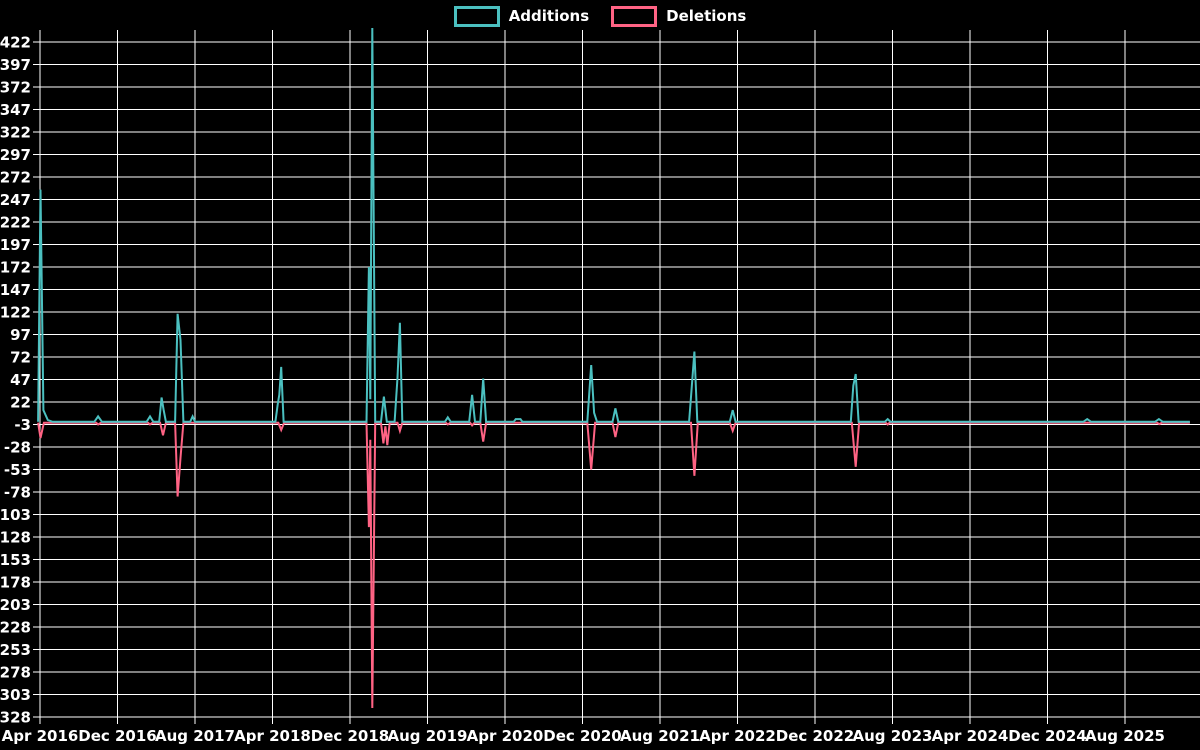 Image resolution: width=1200 pixels, height=750 pixels. What do you see at coordinates (15, 515) in the screenshot?
I see `y-tick-label: -103` at bounding box center [15, 515].